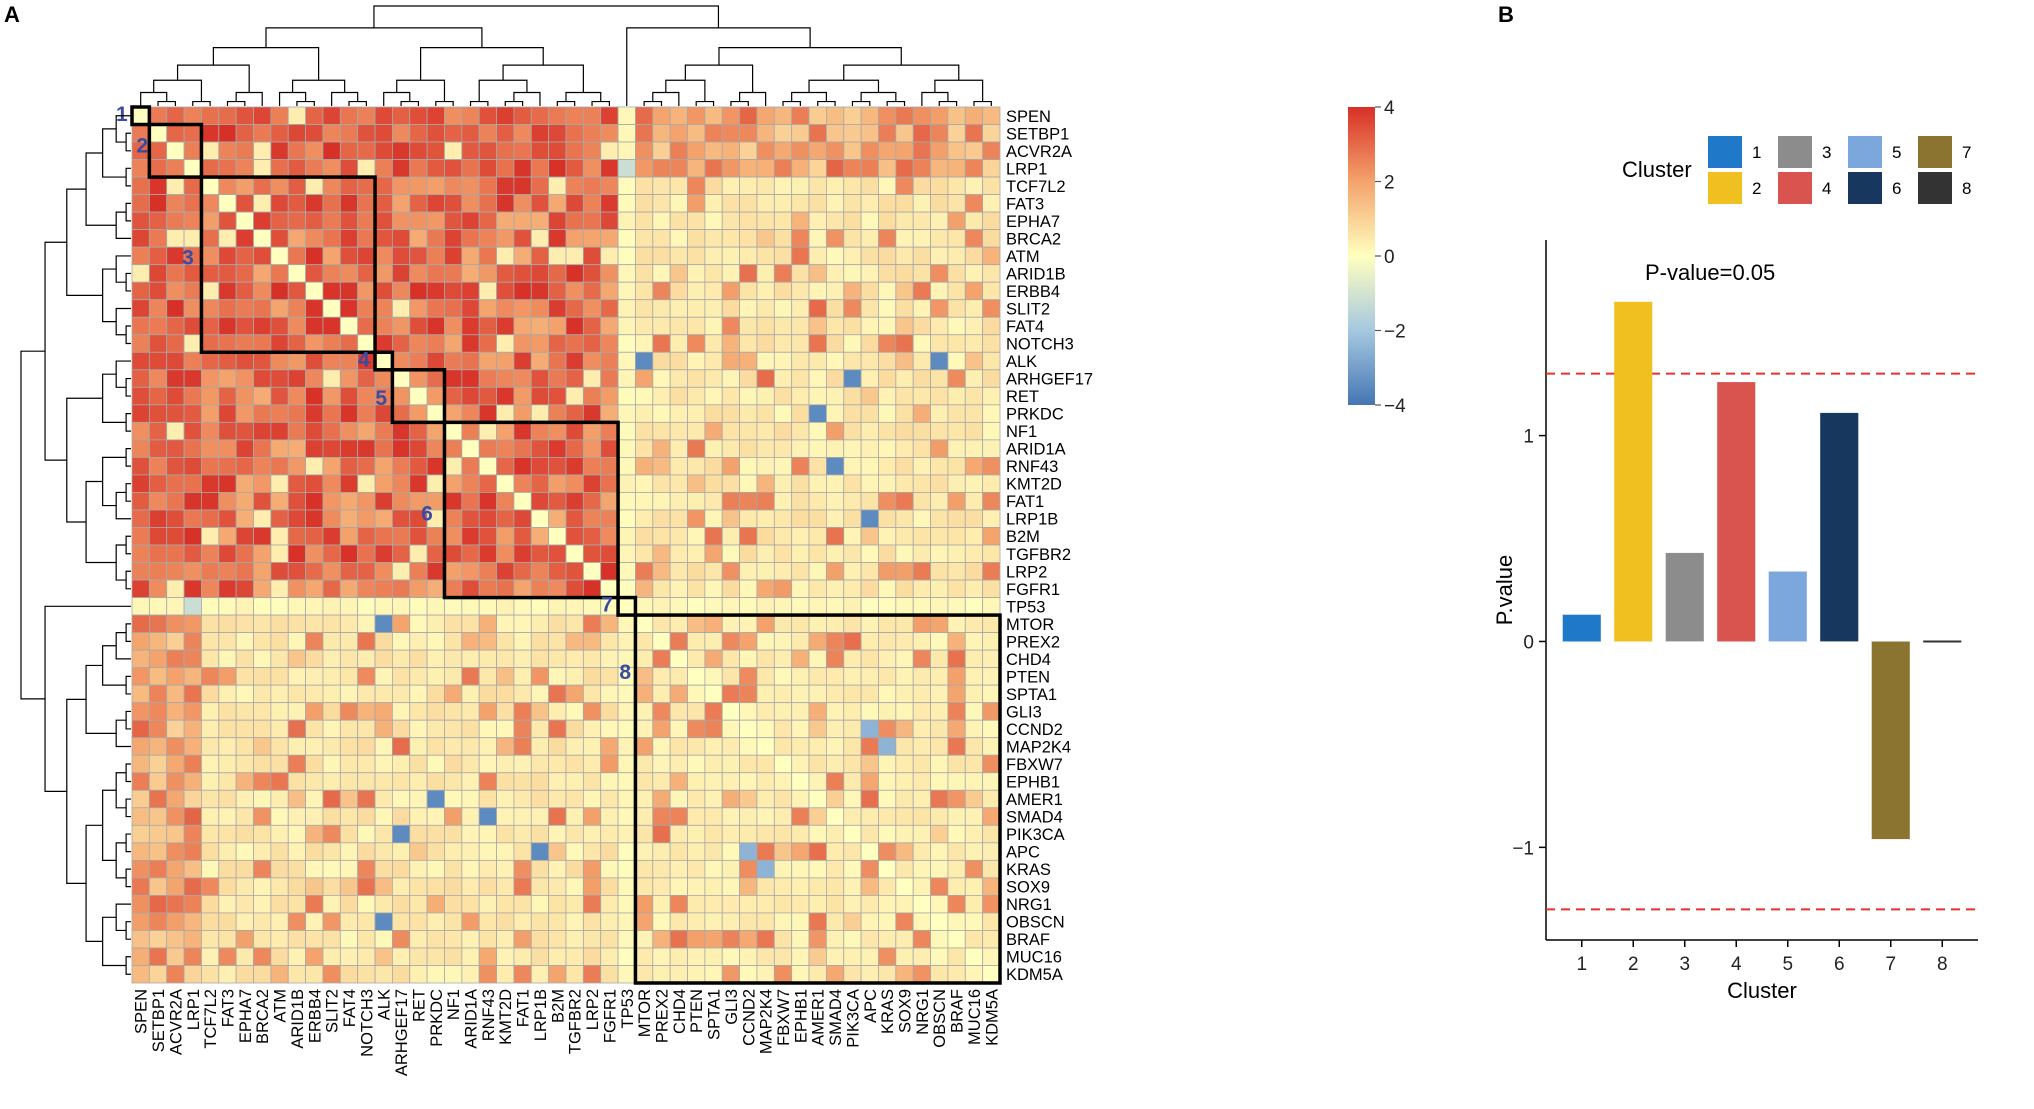 This screenshot has height=1109, width=2034. What do you see at coordinates (159, 1020) in the screenshot?
I see `column-label: SETBP1` at bounding box center [159, 1020].